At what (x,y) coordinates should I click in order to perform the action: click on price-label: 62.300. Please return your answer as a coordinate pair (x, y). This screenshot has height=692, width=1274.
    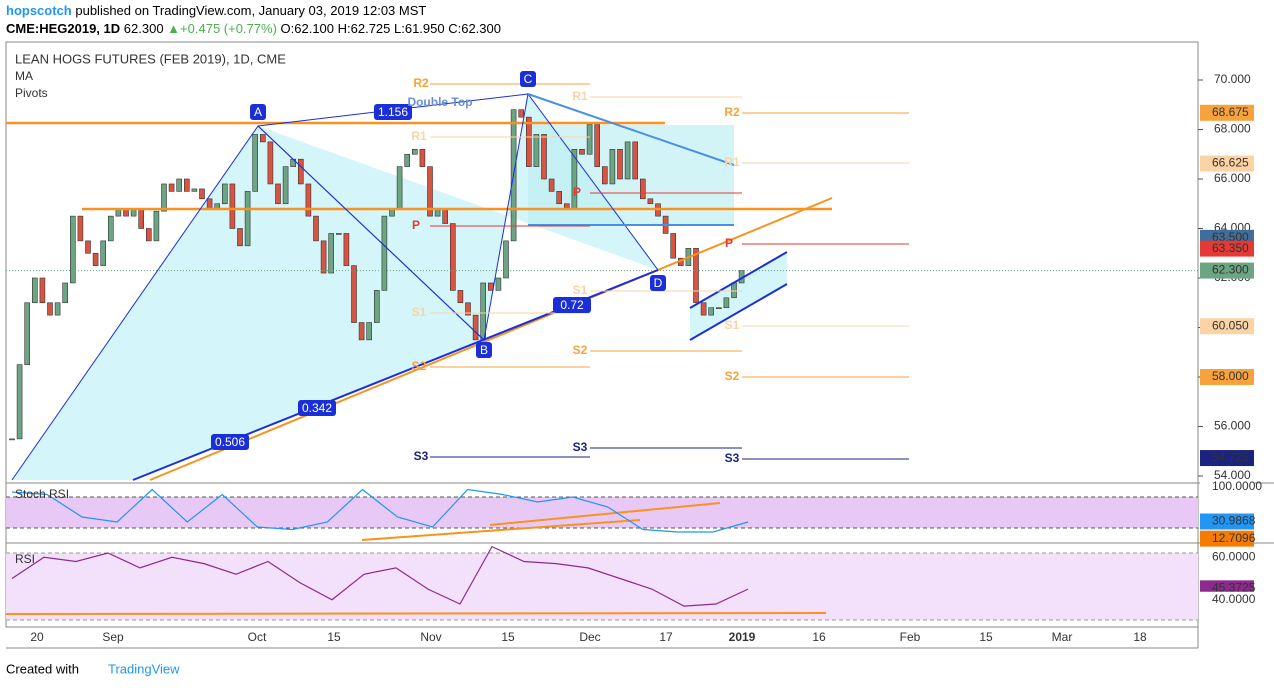
    Looking at the image, I should click on (1230, 270).